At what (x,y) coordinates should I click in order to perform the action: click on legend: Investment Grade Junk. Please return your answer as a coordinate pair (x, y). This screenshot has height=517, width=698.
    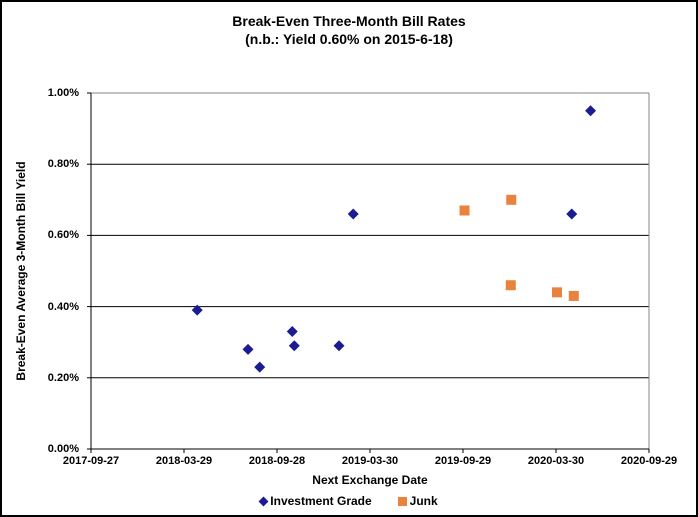
    Looking at the image, I should click on (349, 501).